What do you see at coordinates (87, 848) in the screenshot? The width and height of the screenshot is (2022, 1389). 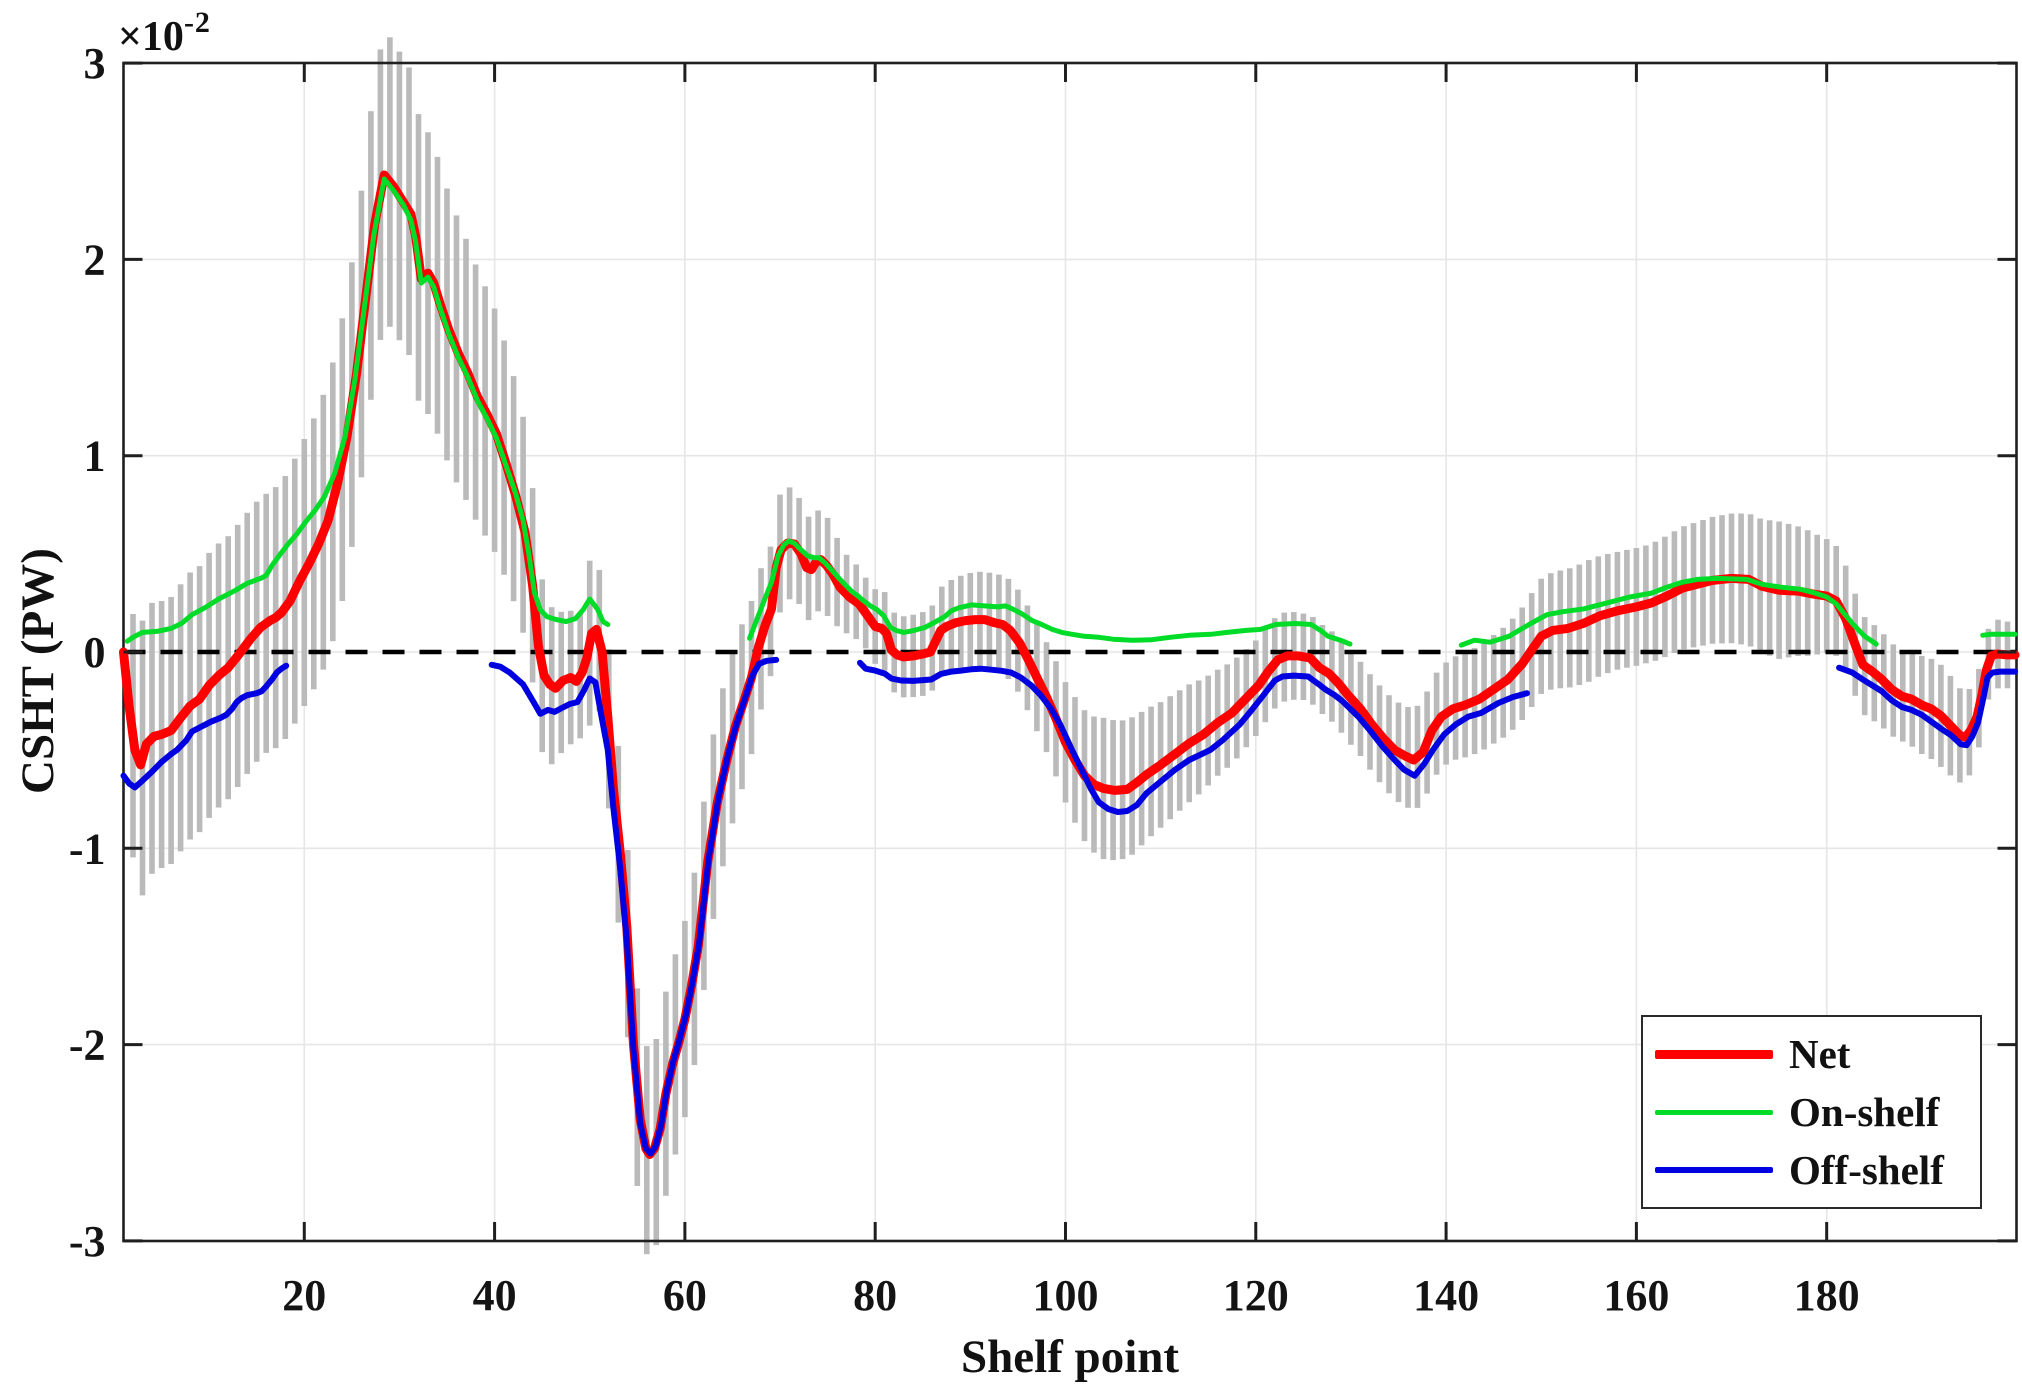 I see `y-tick-label: -1` at bounding box center [87, 848].